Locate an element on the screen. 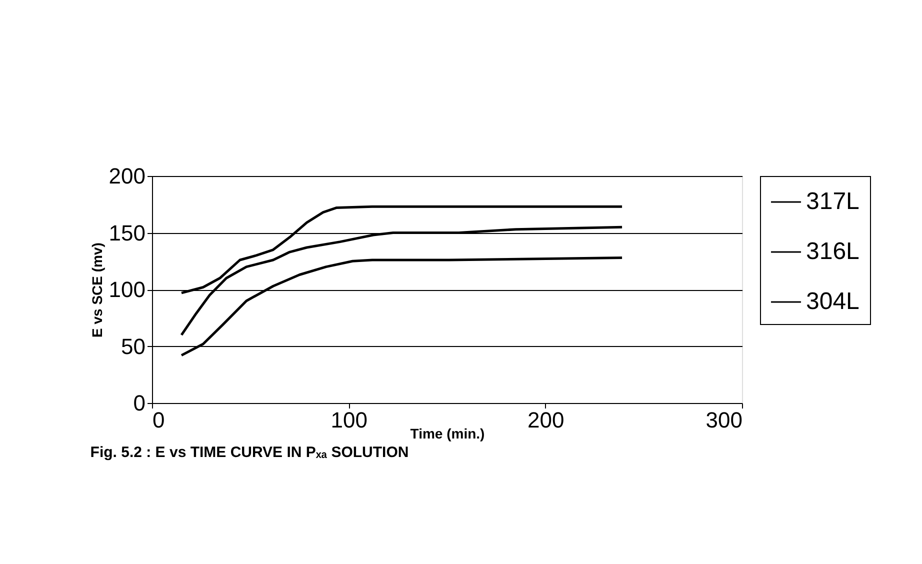 Image resolution: width=922 pixels, height=564 pixels. y-tick-label: 200 is located at coordinates (127, 176).